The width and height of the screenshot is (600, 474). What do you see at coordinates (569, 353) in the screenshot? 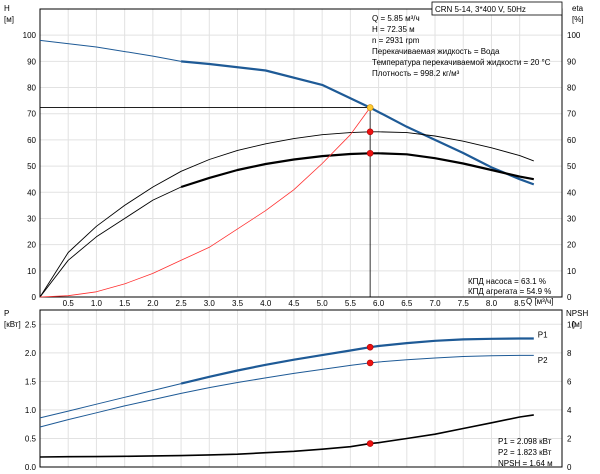
I see `bottom-y-right-tick-label: 8` at bounding box center [569, 353].